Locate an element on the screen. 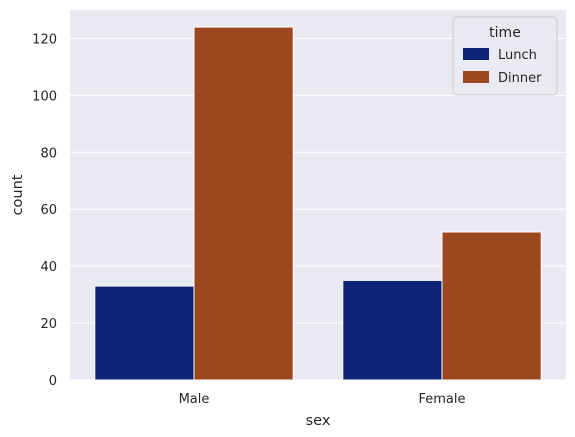 This screenshot has height=437, width=575. x-axis-label: sex is located at coordinates (318, 421).